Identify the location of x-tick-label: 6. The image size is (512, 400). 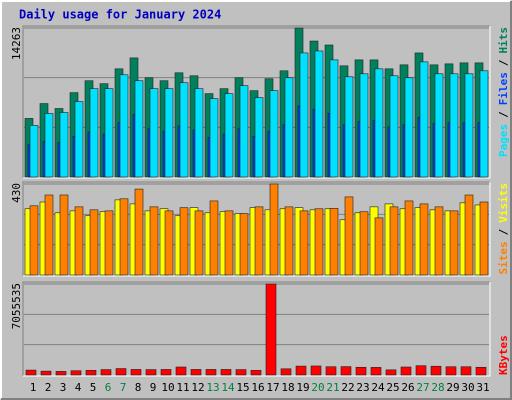
(108, 387).